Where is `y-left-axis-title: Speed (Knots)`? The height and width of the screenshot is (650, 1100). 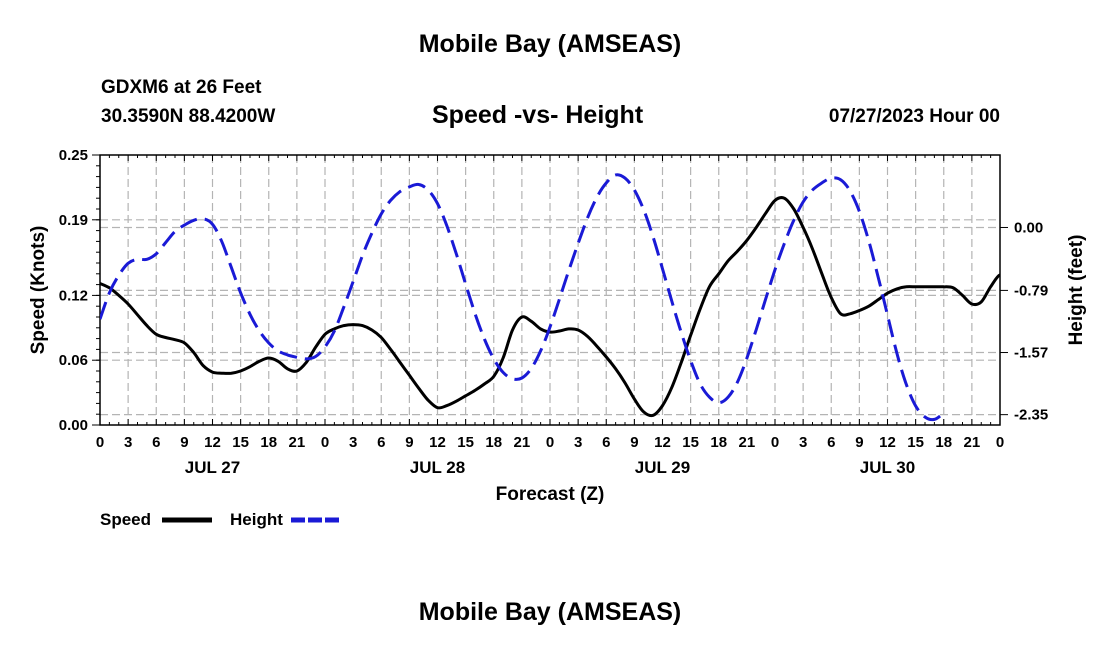
y-left-axis-title: Speed (Knots) is located at coordinates (38, 290).